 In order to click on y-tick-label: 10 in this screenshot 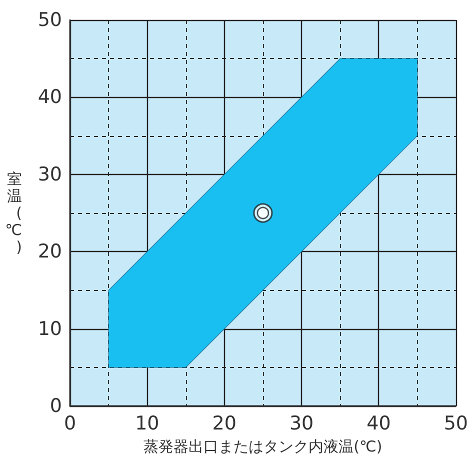, I will do `click(50, 329)`.